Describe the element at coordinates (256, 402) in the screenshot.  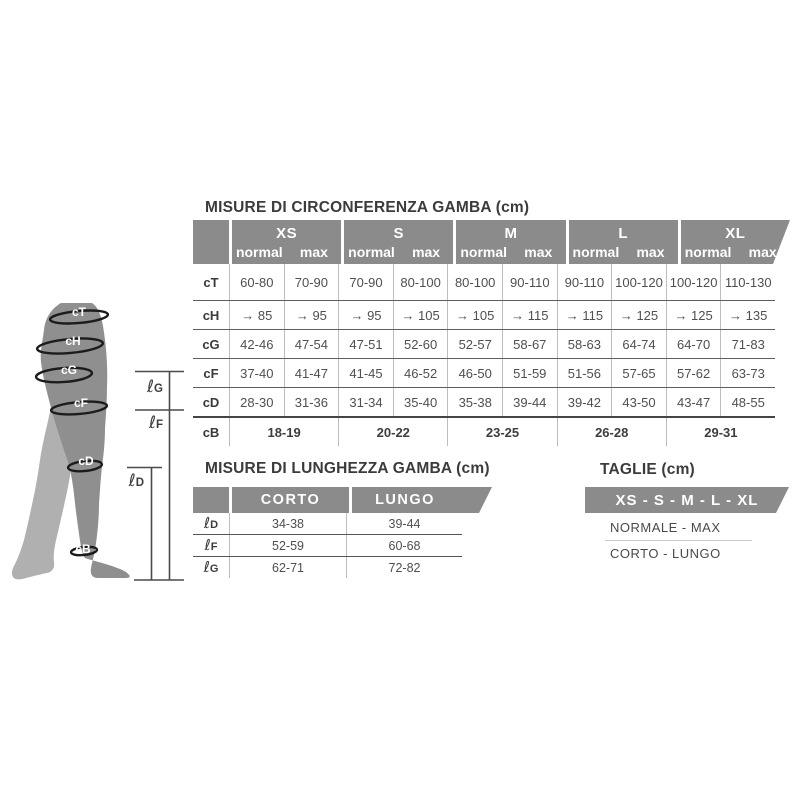
I see `cell: 28-30` at that location.